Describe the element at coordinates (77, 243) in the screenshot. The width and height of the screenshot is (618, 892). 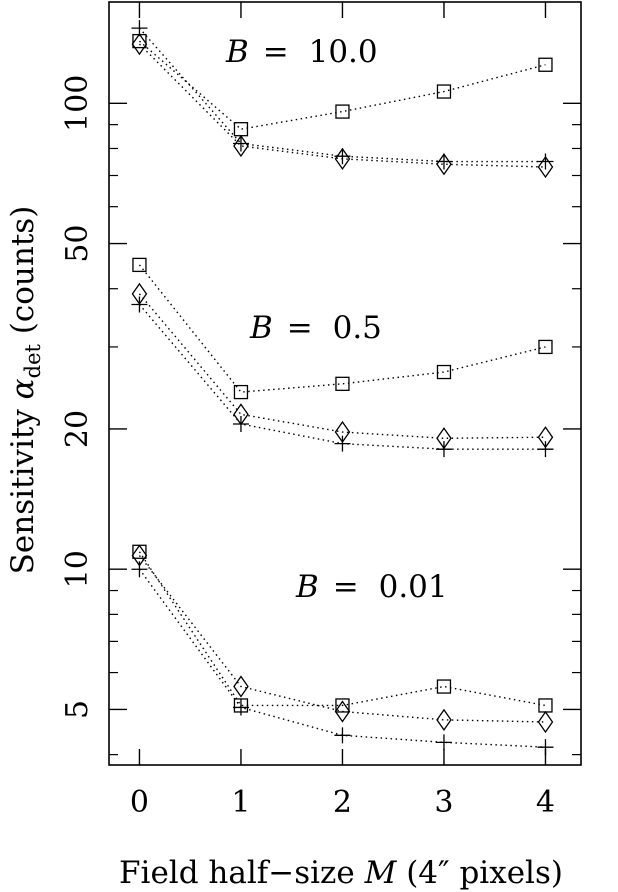
I see `y-tick-label: 50` at that location.